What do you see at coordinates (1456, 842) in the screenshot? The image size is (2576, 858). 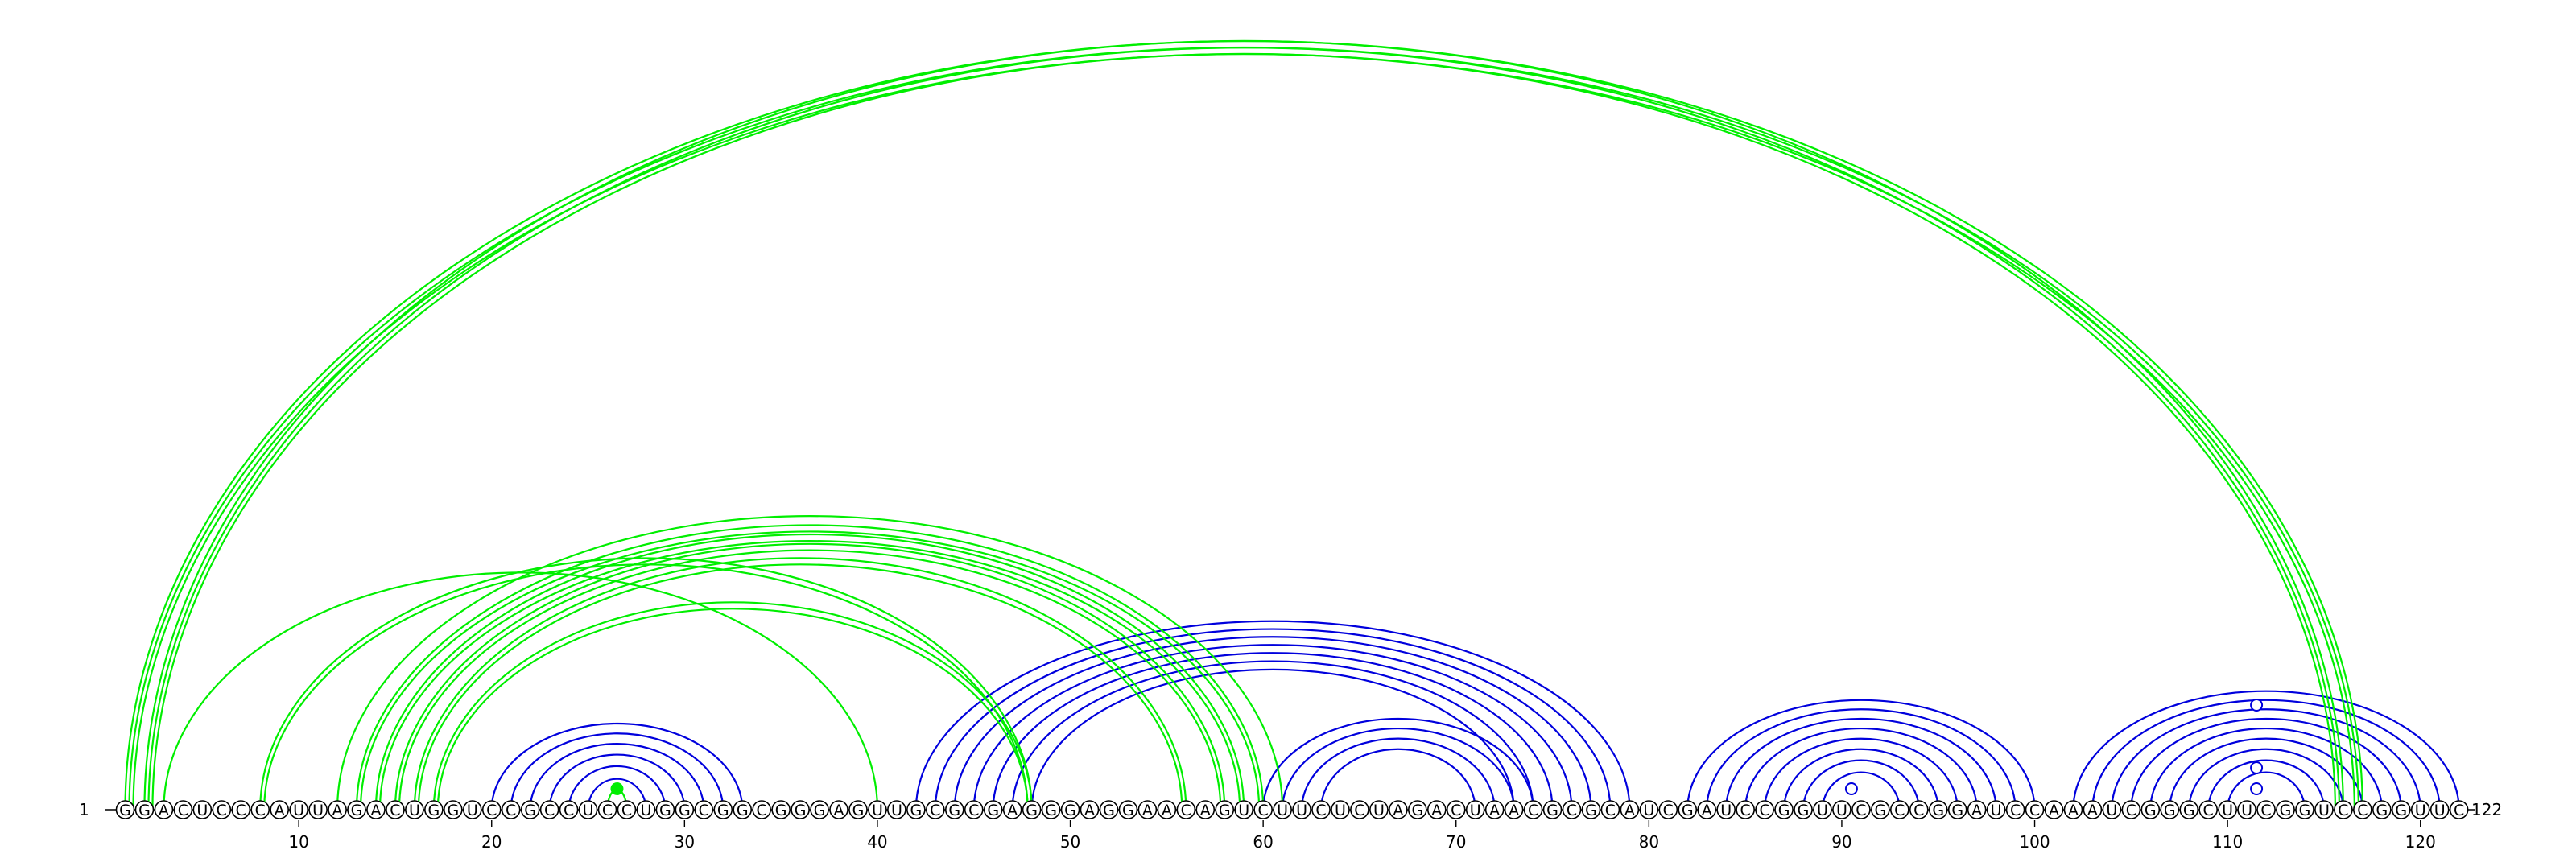 I see `tick-label: 70` at bounding box center [1456, 842].